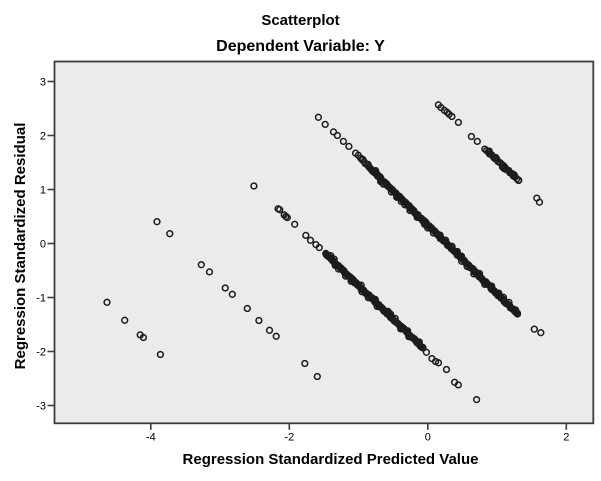  Describe the element at coordinates (331, 459) in the screenshot. I see `svg-text:Regression Standardized Predic: Regression Standardized Predicted Value` at that location.